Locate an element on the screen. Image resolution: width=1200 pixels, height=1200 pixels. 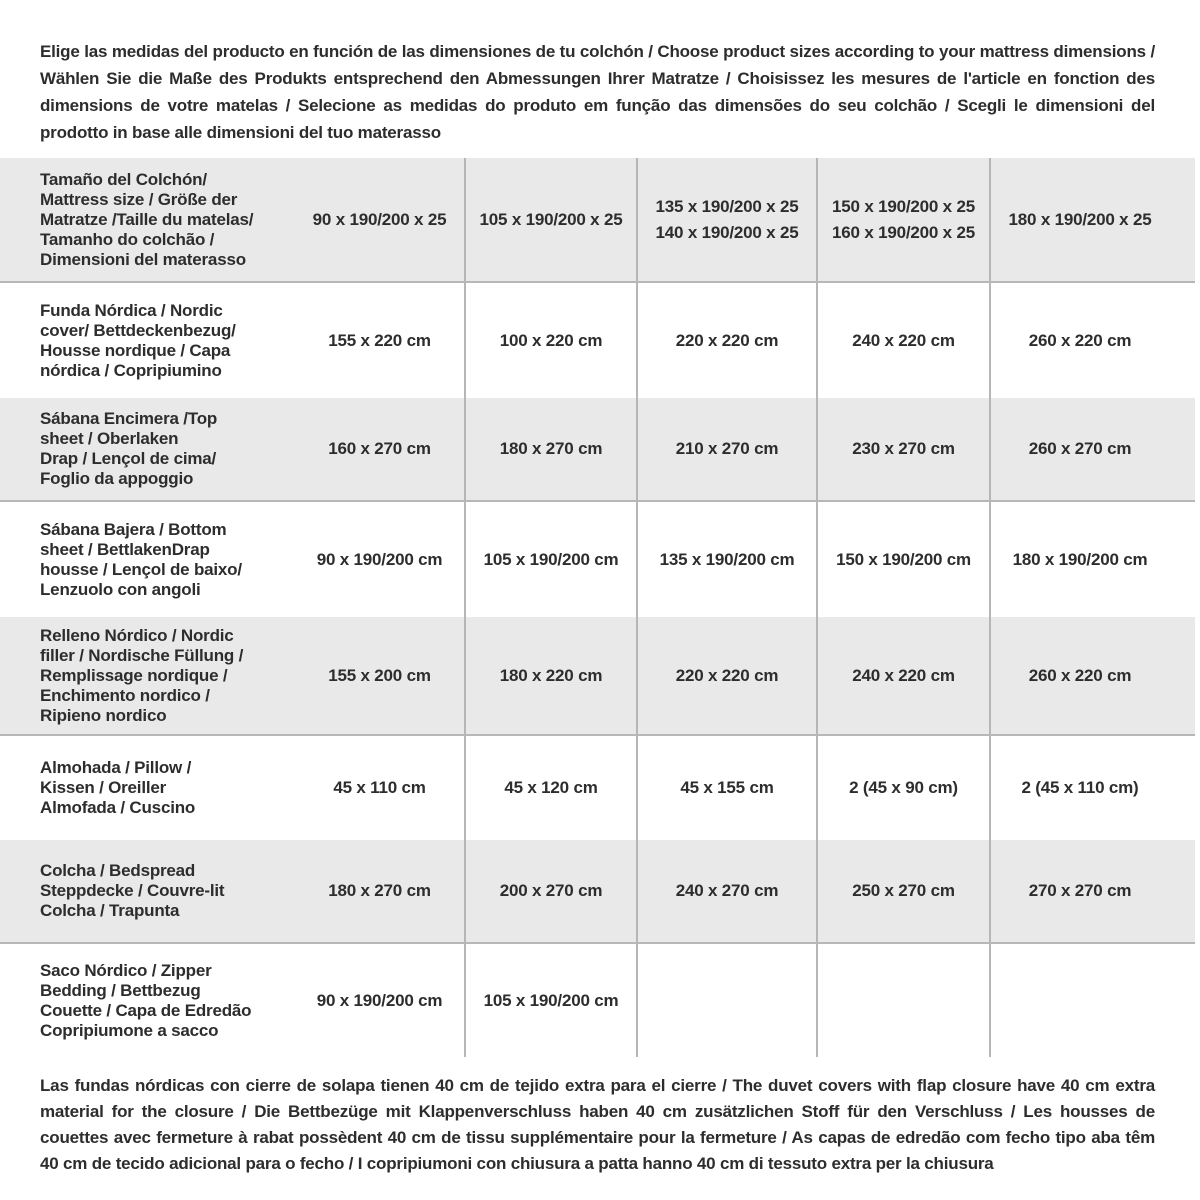
size-value: 135 x 190/200 x 25 140 x 190/200 x 25 is located at coordinates (728, 219).